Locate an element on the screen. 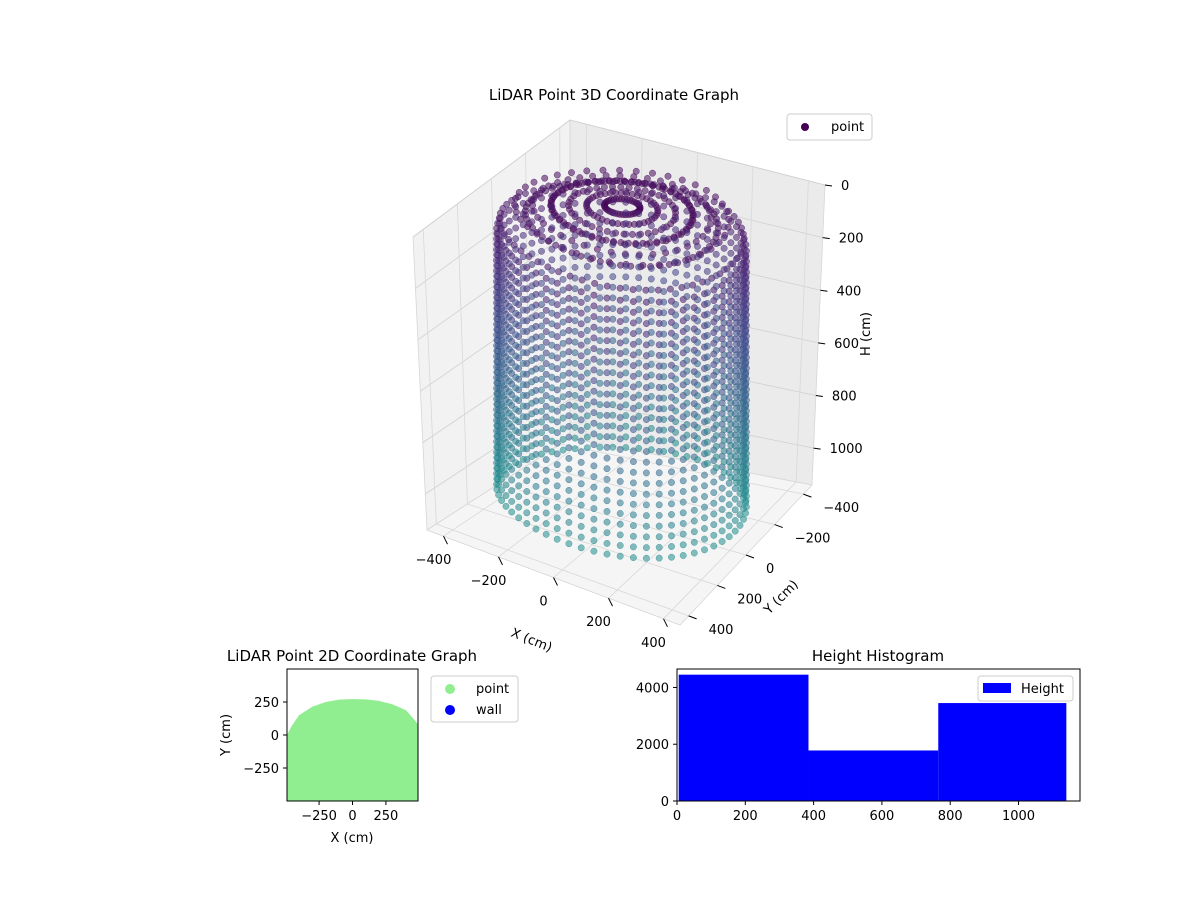  x-tick-3d is located at coordinates (665, 623).